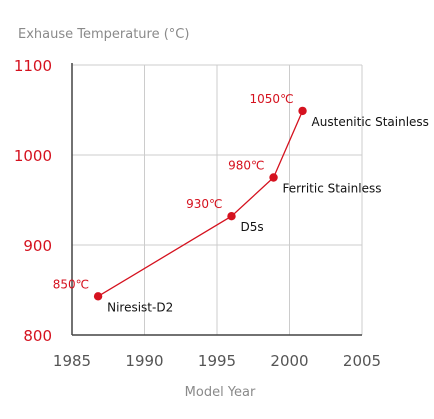  What do you see at coordinates (246, 166) in the screenshot?
I see `value-label: 980℃` at bounding box center [246, 166].